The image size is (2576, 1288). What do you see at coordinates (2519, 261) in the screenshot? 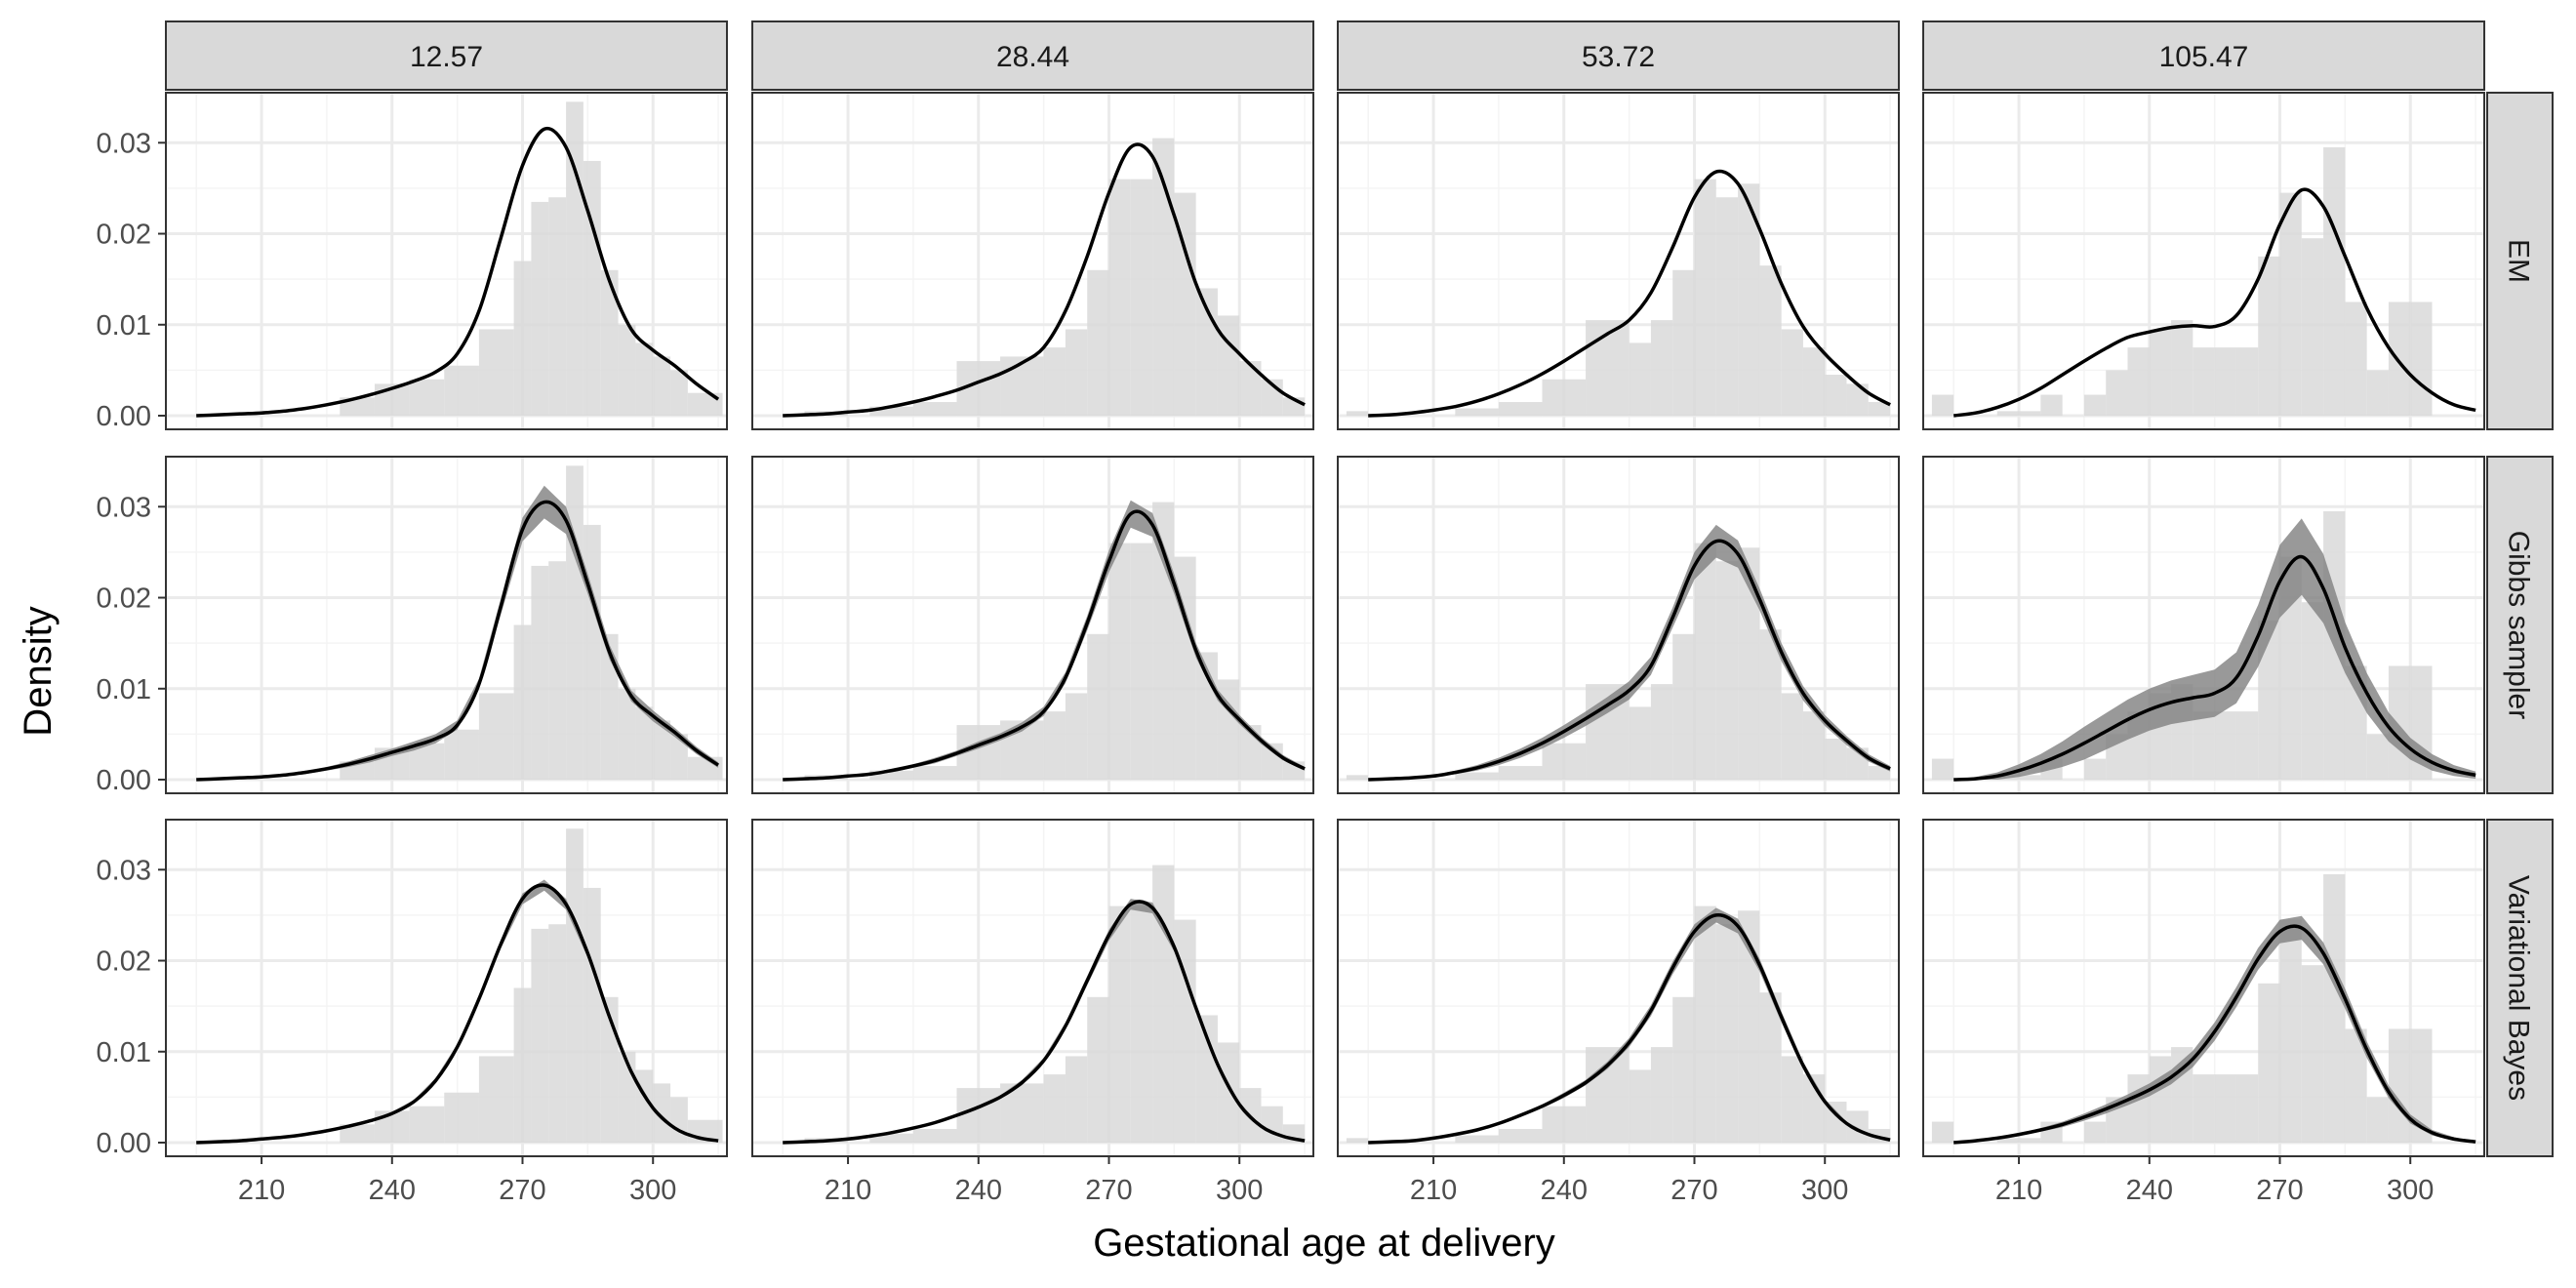
I see `strip-label: EM` at bounding box center [2519, 261].